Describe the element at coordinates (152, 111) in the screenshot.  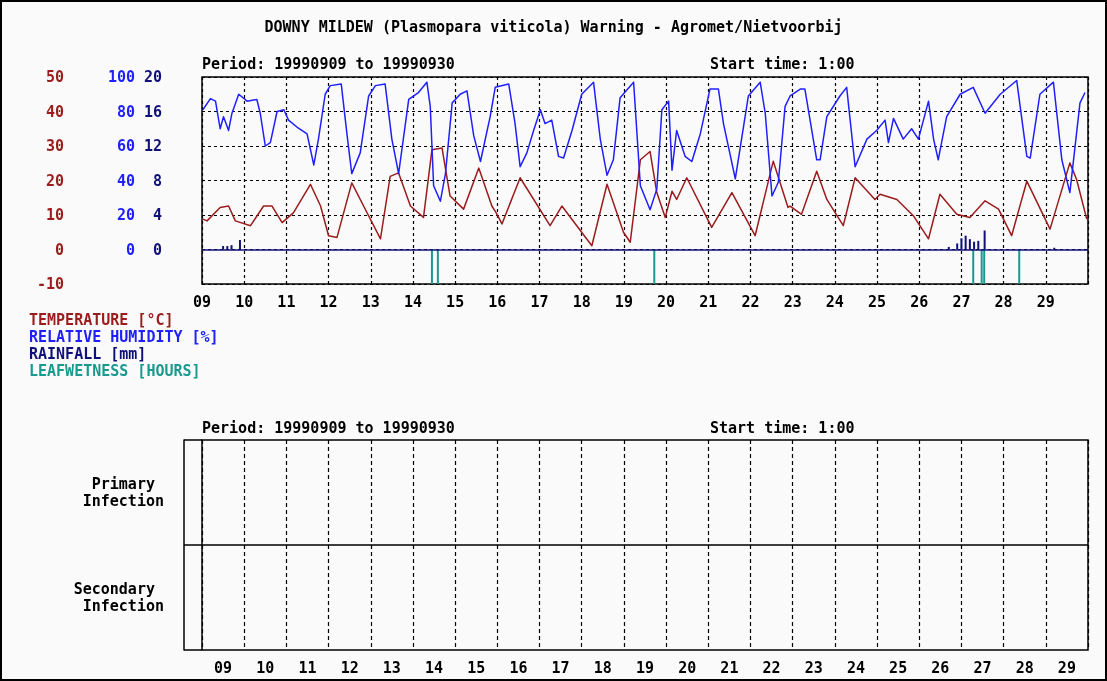
I see `y3-tick-label: 16` at that location.